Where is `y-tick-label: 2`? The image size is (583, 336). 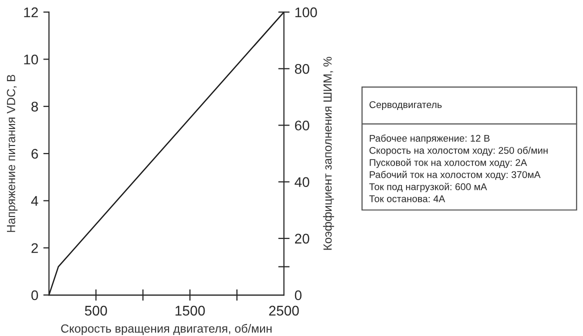
y-tick-label: 2 is located at coordinates (35, 248).